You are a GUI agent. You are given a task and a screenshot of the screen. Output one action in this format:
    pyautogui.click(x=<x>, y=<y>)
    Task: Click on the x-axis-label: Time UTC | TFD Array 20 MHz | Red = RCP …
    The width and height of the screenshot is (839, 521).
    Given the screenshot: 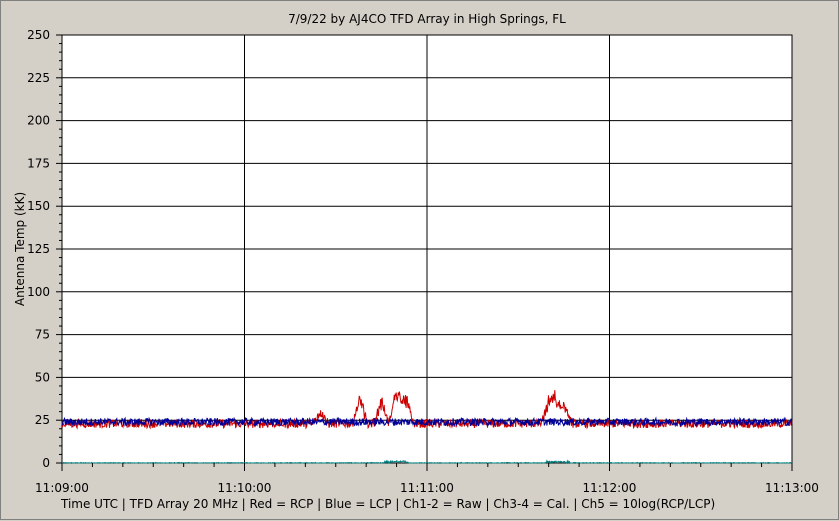 What is the action you would take?
    pyautogui.click(x=387, y=504)
    